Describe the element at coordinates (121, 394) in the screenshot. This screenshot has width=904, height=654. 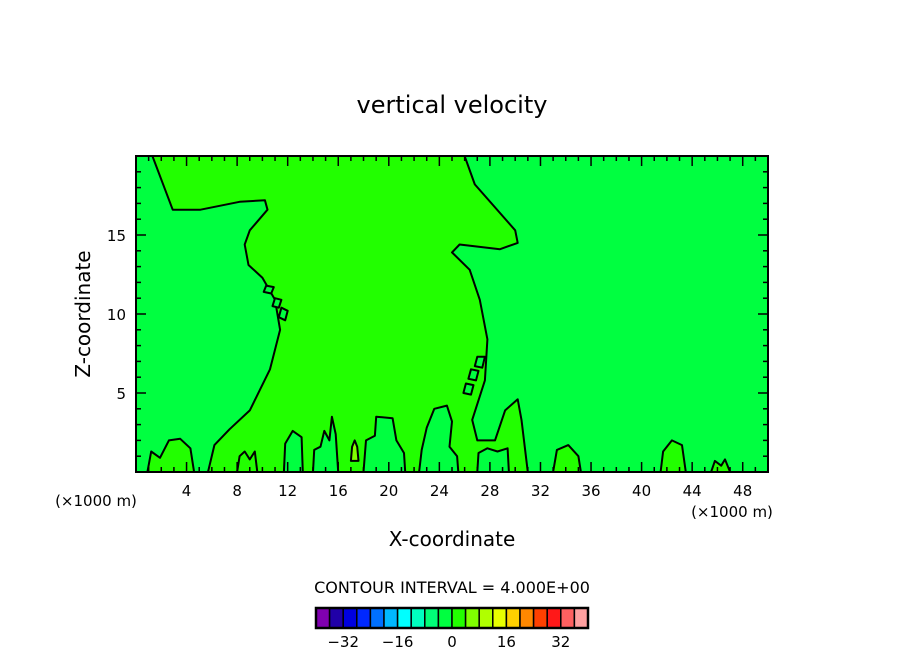
I see `y-tick-label: 5` at that location.